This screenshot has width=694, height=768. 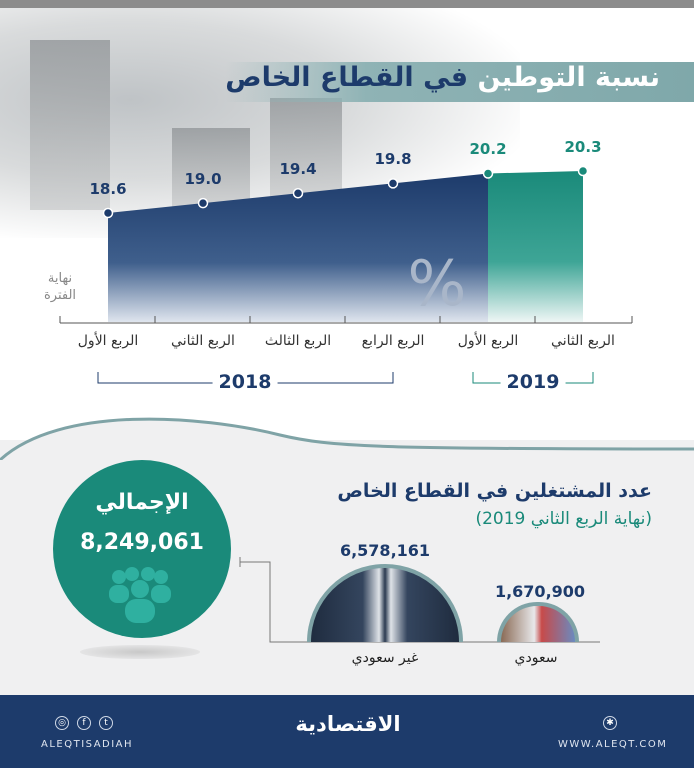 What do you see at coordinates (385, 550) in the screenshot?
I see `non-saudi-value: 6,578,161` at bounding box center [385, 550].